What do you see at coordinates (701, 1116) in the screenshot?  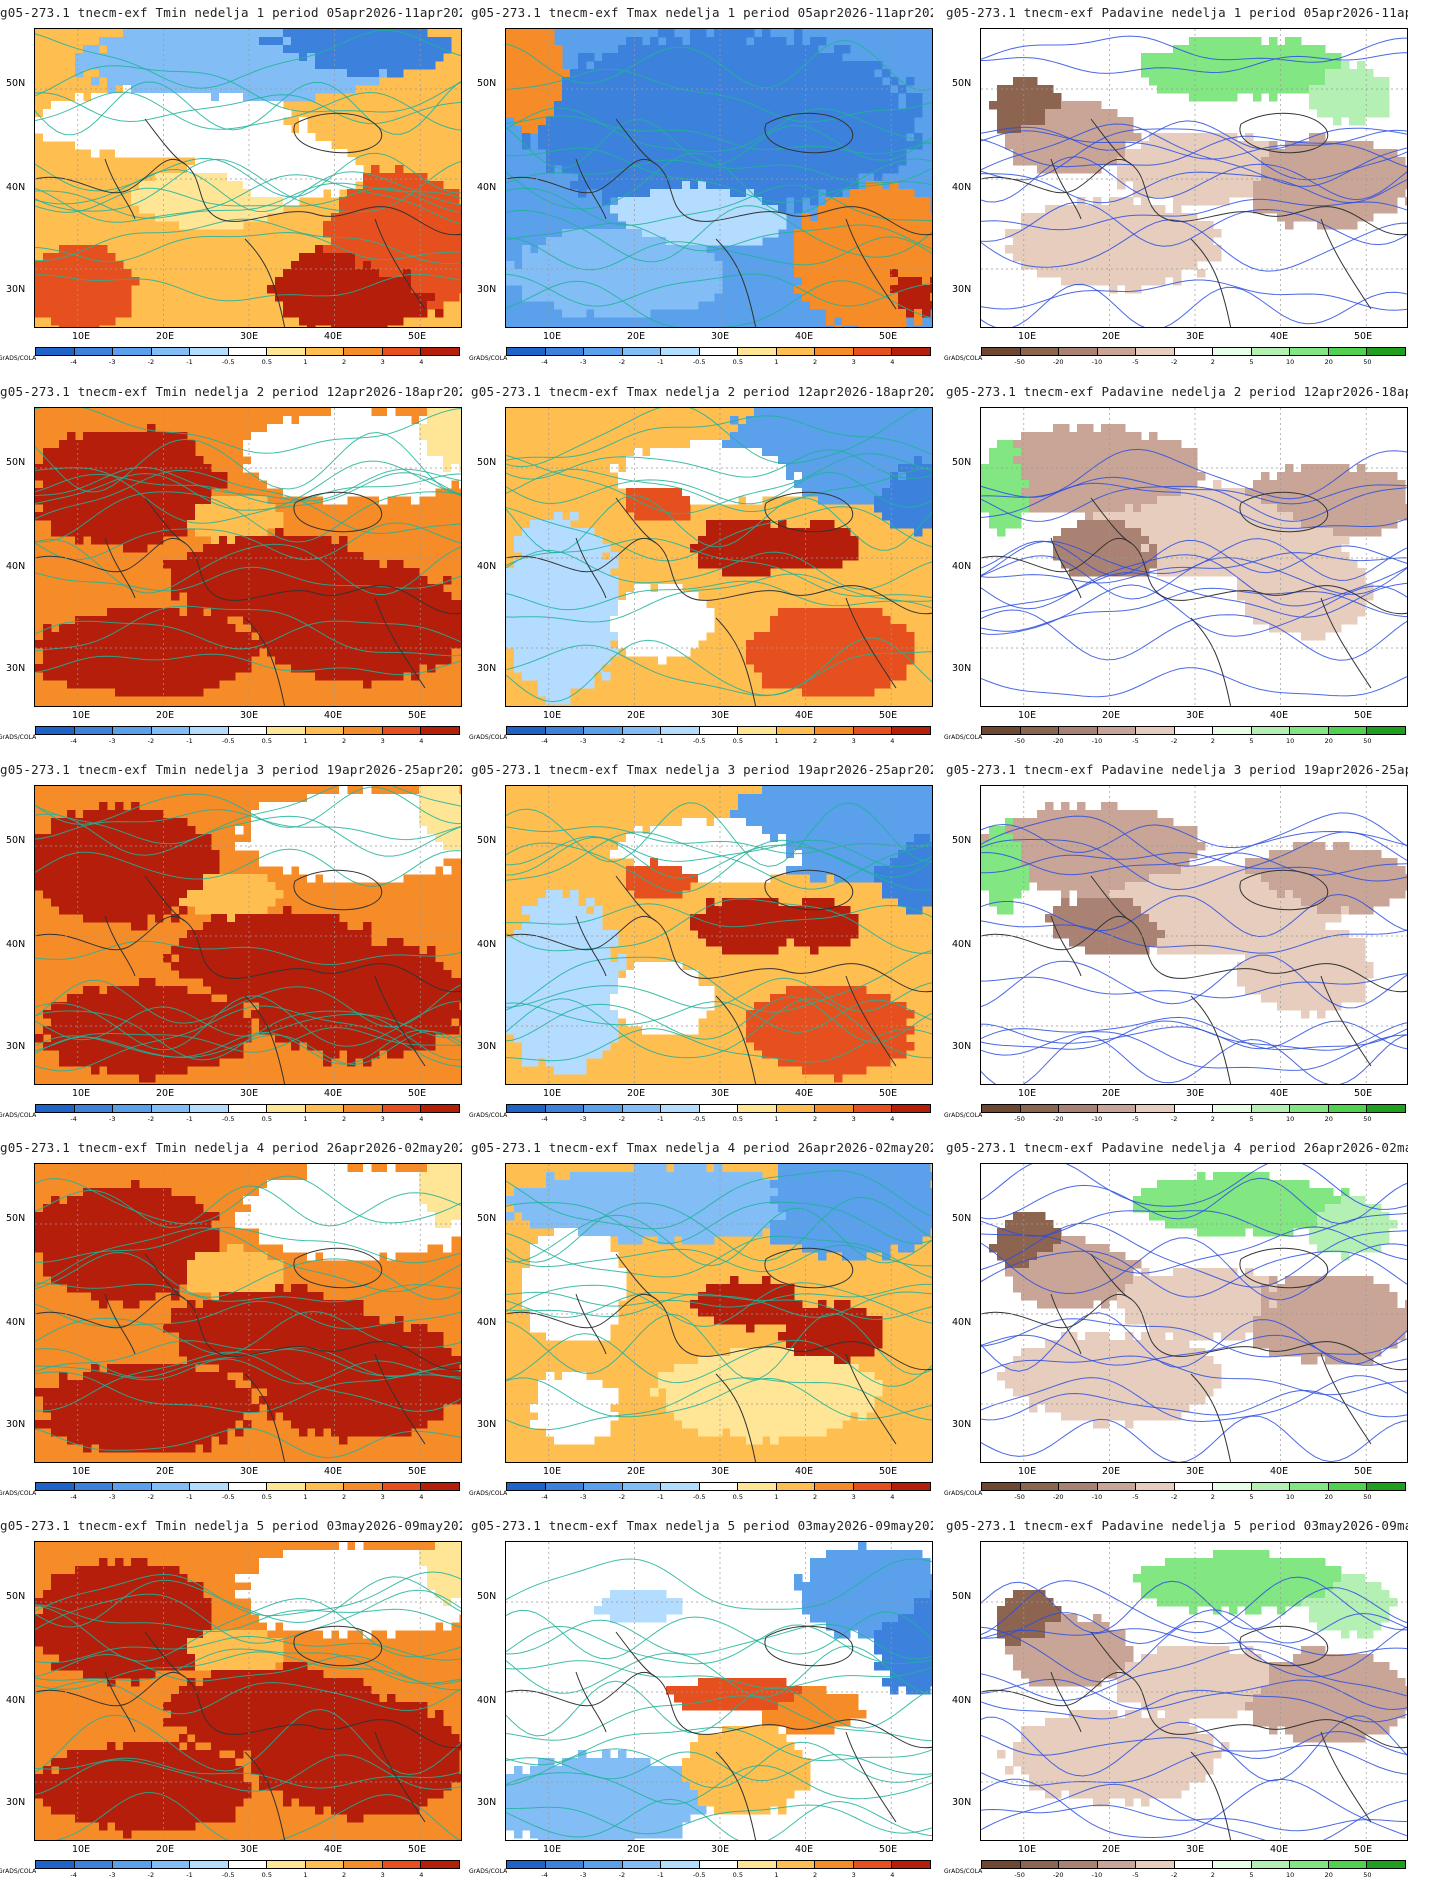 I see `colorbar-legend: GrADS/COLA -4 -3 -2 -1 -0.5 0.5 1 2 3 4` at bounding box center [701, 1116].